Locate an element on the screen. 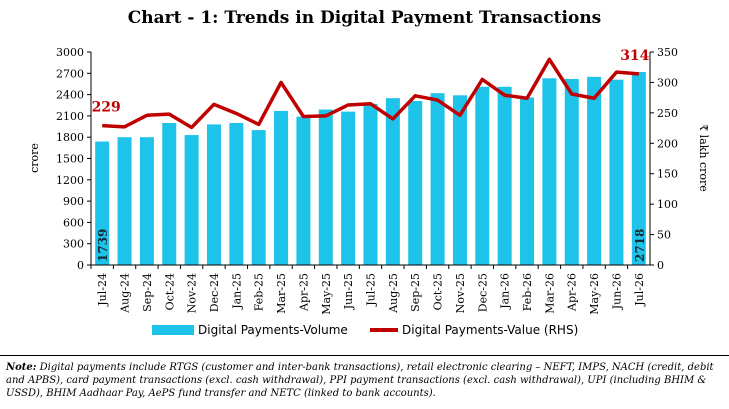 This screenshot has width=729, height=409. x-tick-label: Aug-24 is located at coordinates (125, 293).